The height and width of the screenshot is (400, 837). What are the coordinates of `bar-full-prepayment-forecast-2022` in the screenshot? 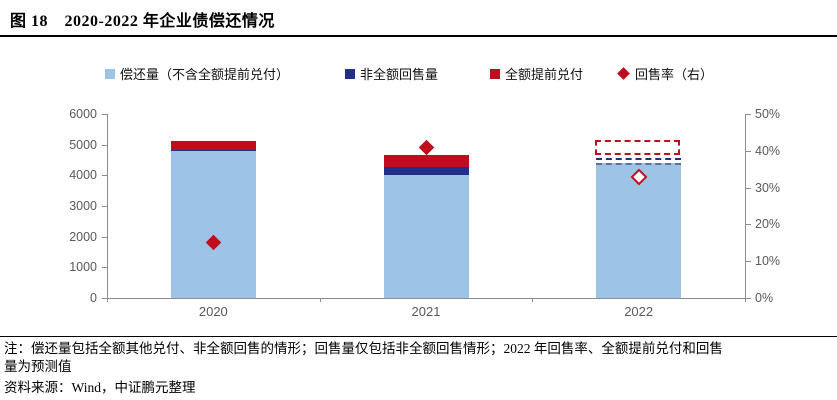 It's located at (638, 148).